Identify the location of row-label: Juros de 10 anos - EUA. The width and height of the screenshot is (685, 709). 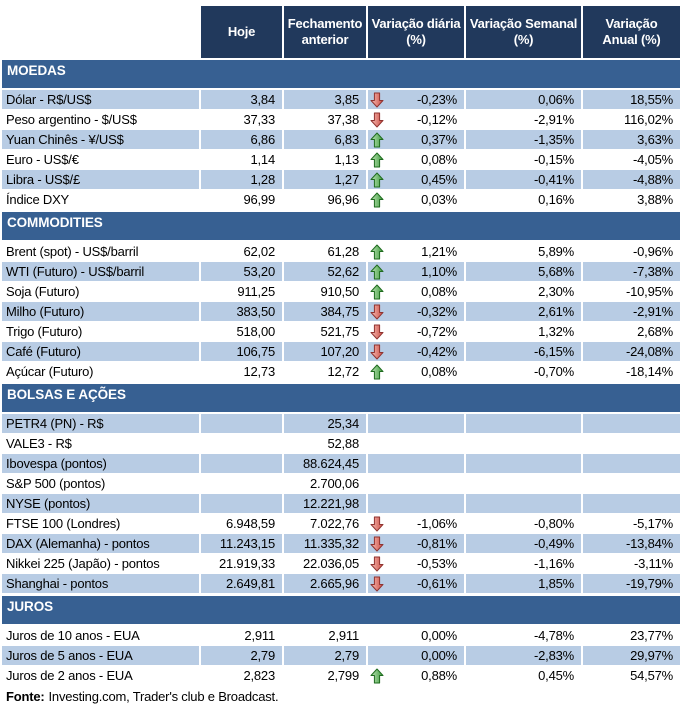
(100, 635).